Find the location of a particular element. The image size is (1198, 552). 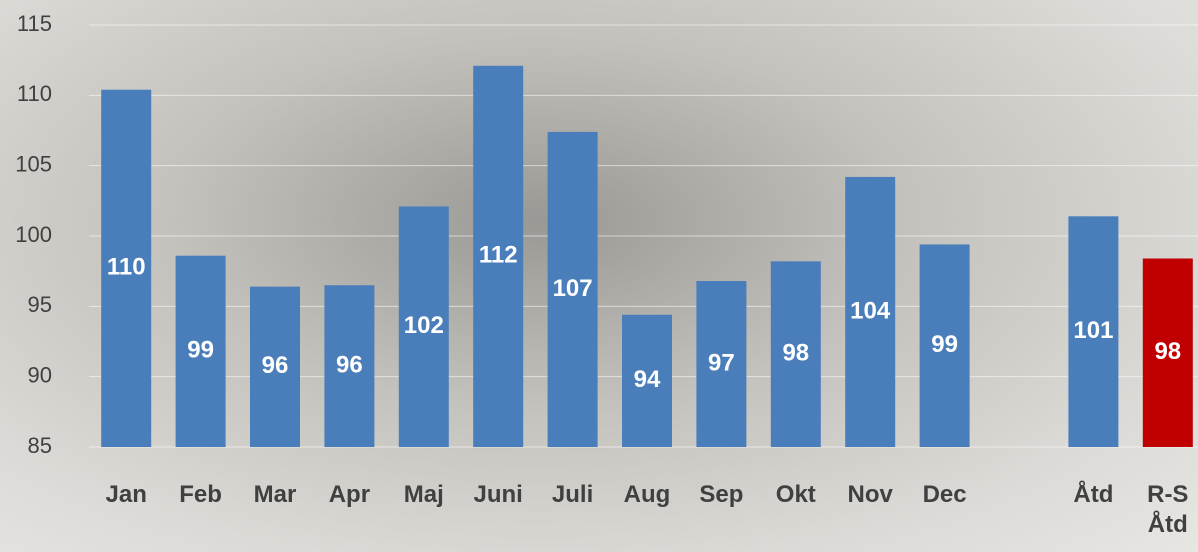

data-label: 102 is located at coordinates (424, 325).